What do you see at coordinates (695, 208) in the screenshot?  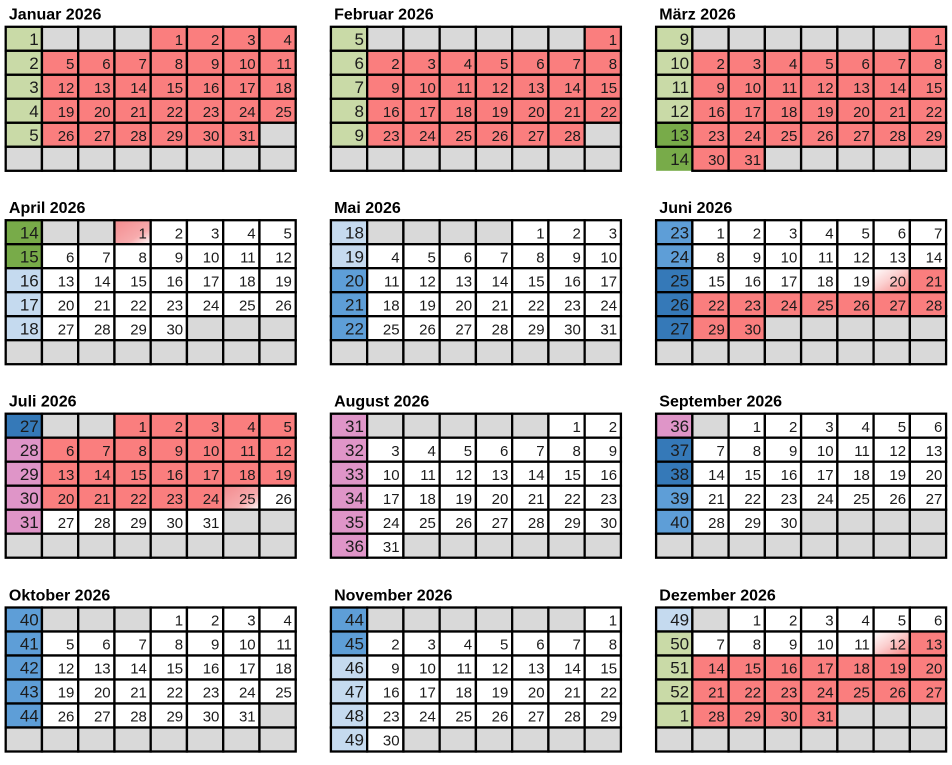 I see `svg-text: Juni 2026` at bounding box center [695, 208].